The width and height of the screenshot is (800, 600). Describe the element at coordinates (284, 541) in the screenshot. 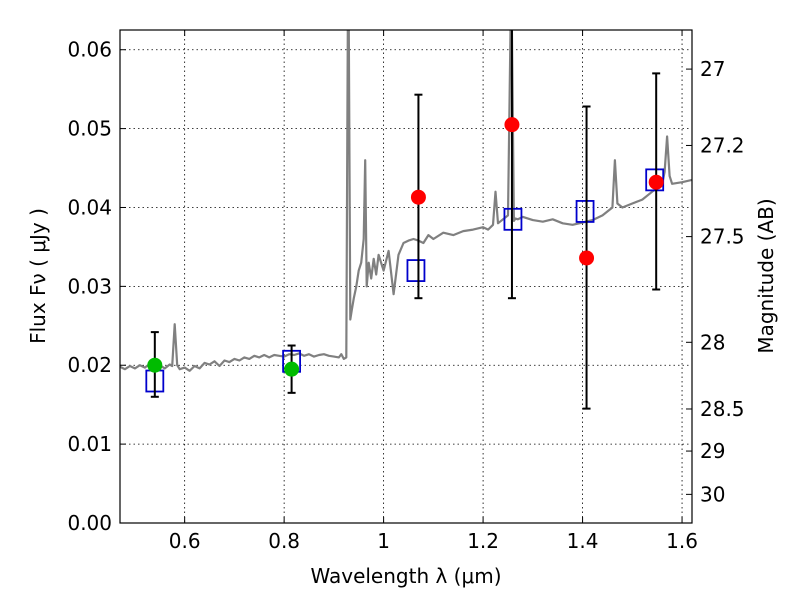

I see `x-tick-label: 0.8` at that location.